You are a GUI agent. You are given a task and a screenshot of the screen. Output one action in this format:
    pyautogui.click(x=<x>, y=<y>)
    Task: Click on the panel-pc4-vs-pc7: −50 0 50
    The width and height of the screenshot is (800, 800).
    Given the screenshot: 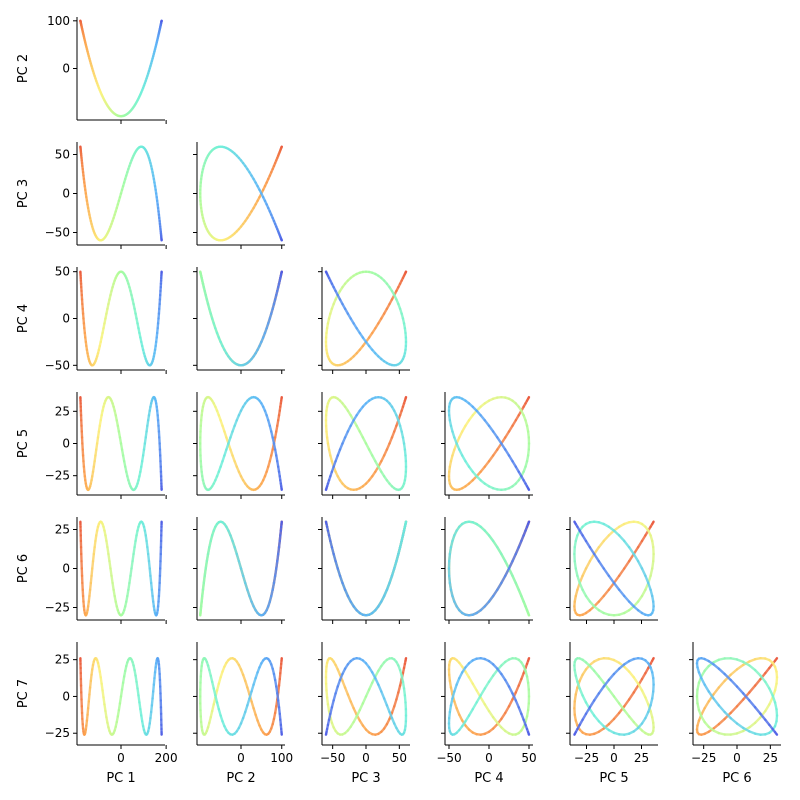 What is the action you would take?
    pyautogui.click(x=486, y=703)
    